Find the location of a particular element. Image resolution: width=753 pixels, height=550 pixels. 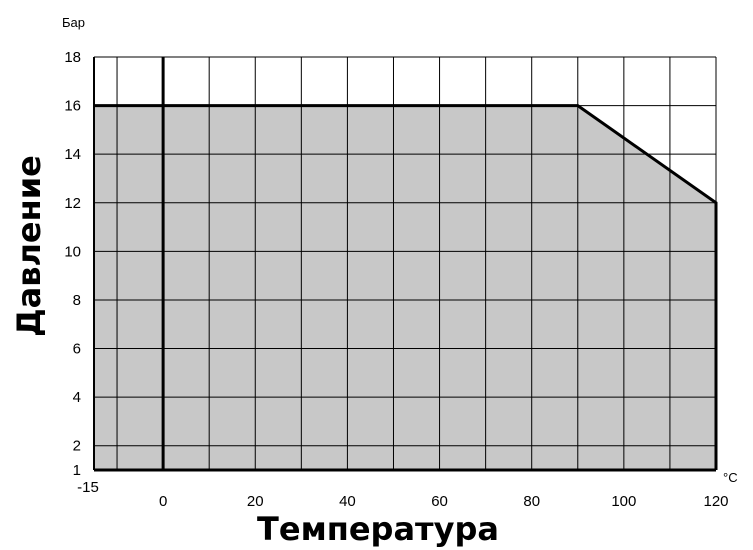

y-tick-label: 10 is located at coordinates (72, 251).